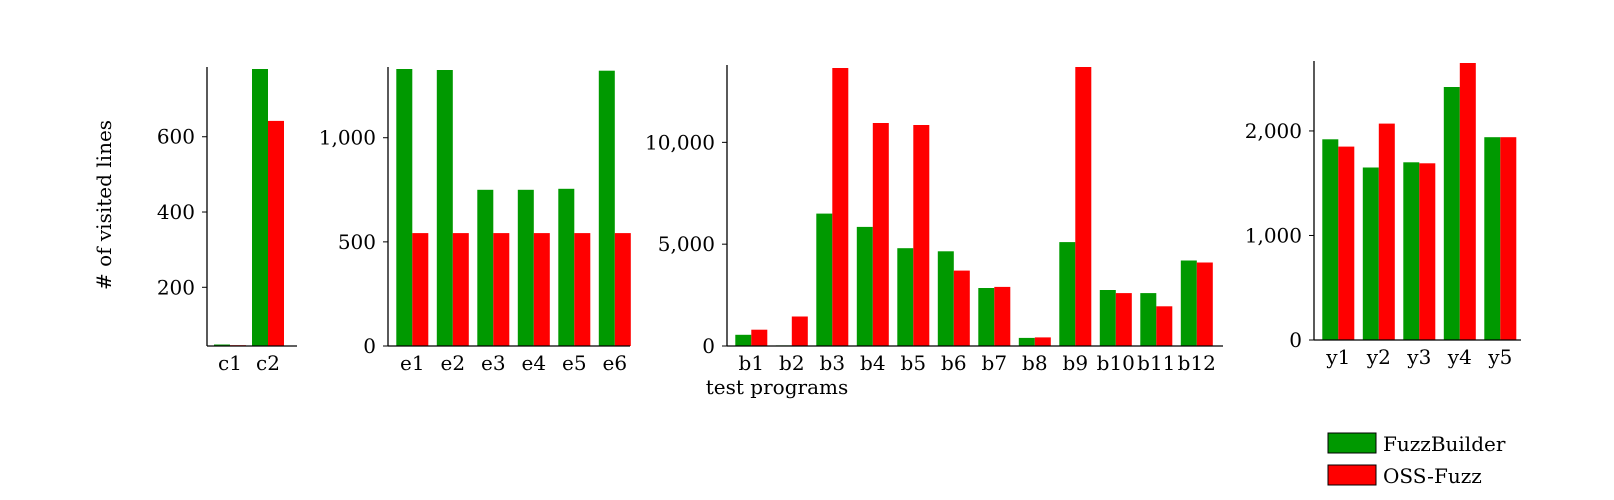 The height and width of the screenshot is (500, 1614). I want to click on bar-y4-fuzzbuilder, so click(1451, 213).